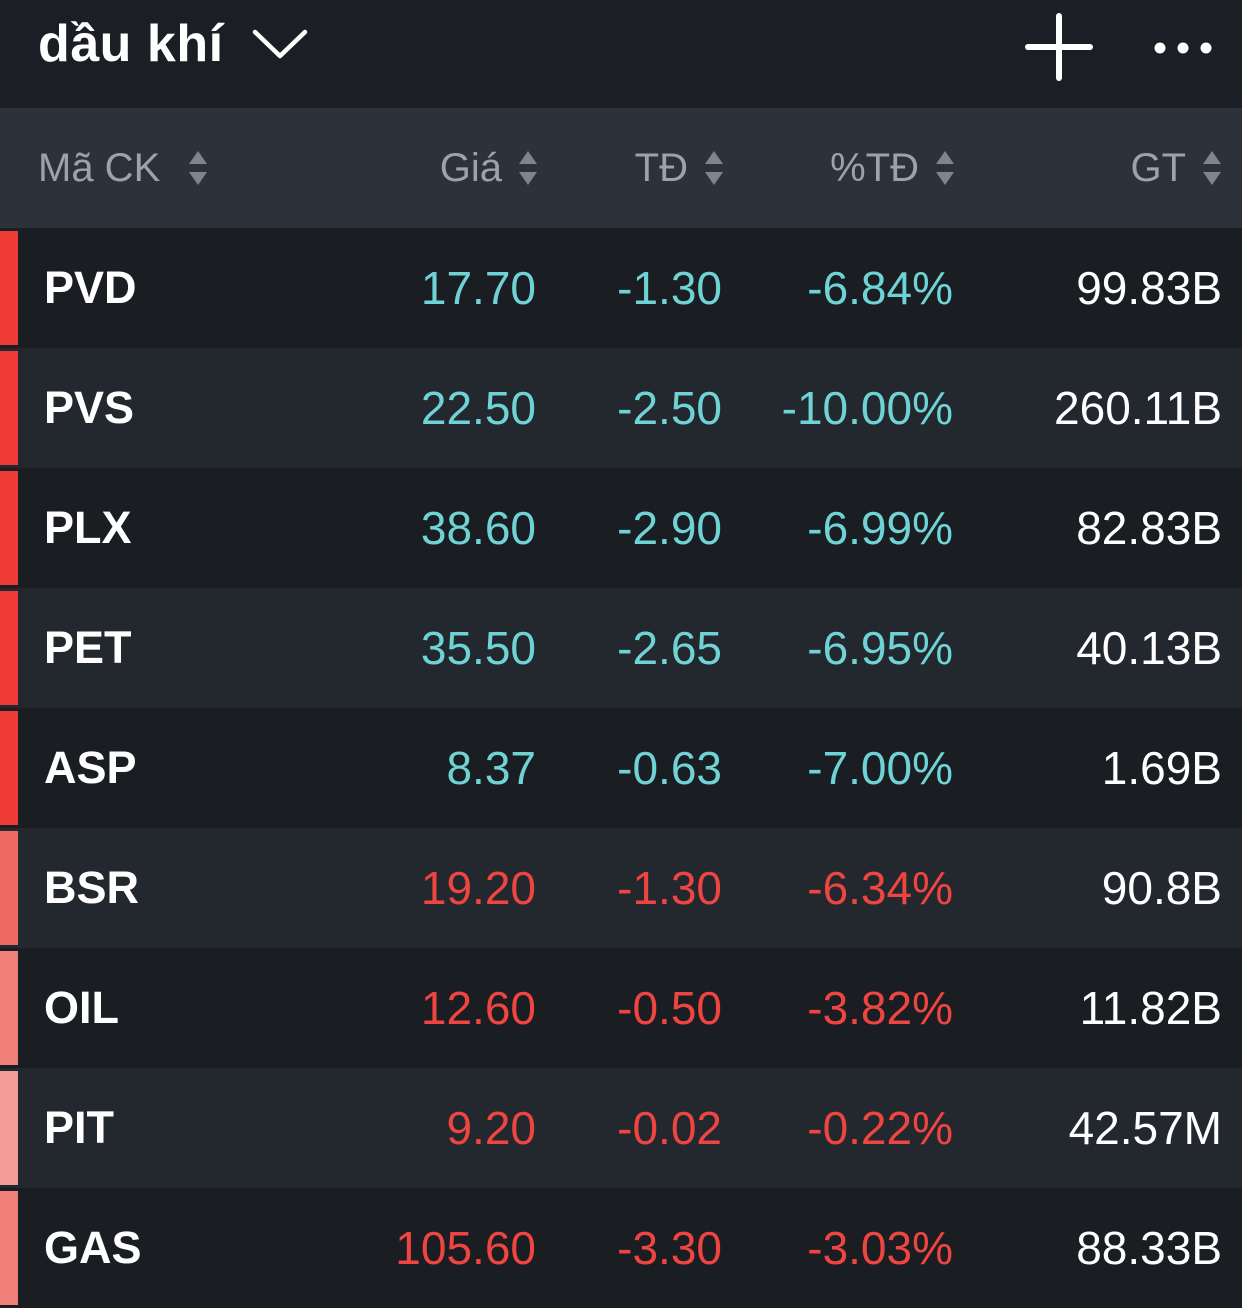  Describe the element at coordinates (491, 768) in the screenshot. I see `price-cell: 8.37` at that location.